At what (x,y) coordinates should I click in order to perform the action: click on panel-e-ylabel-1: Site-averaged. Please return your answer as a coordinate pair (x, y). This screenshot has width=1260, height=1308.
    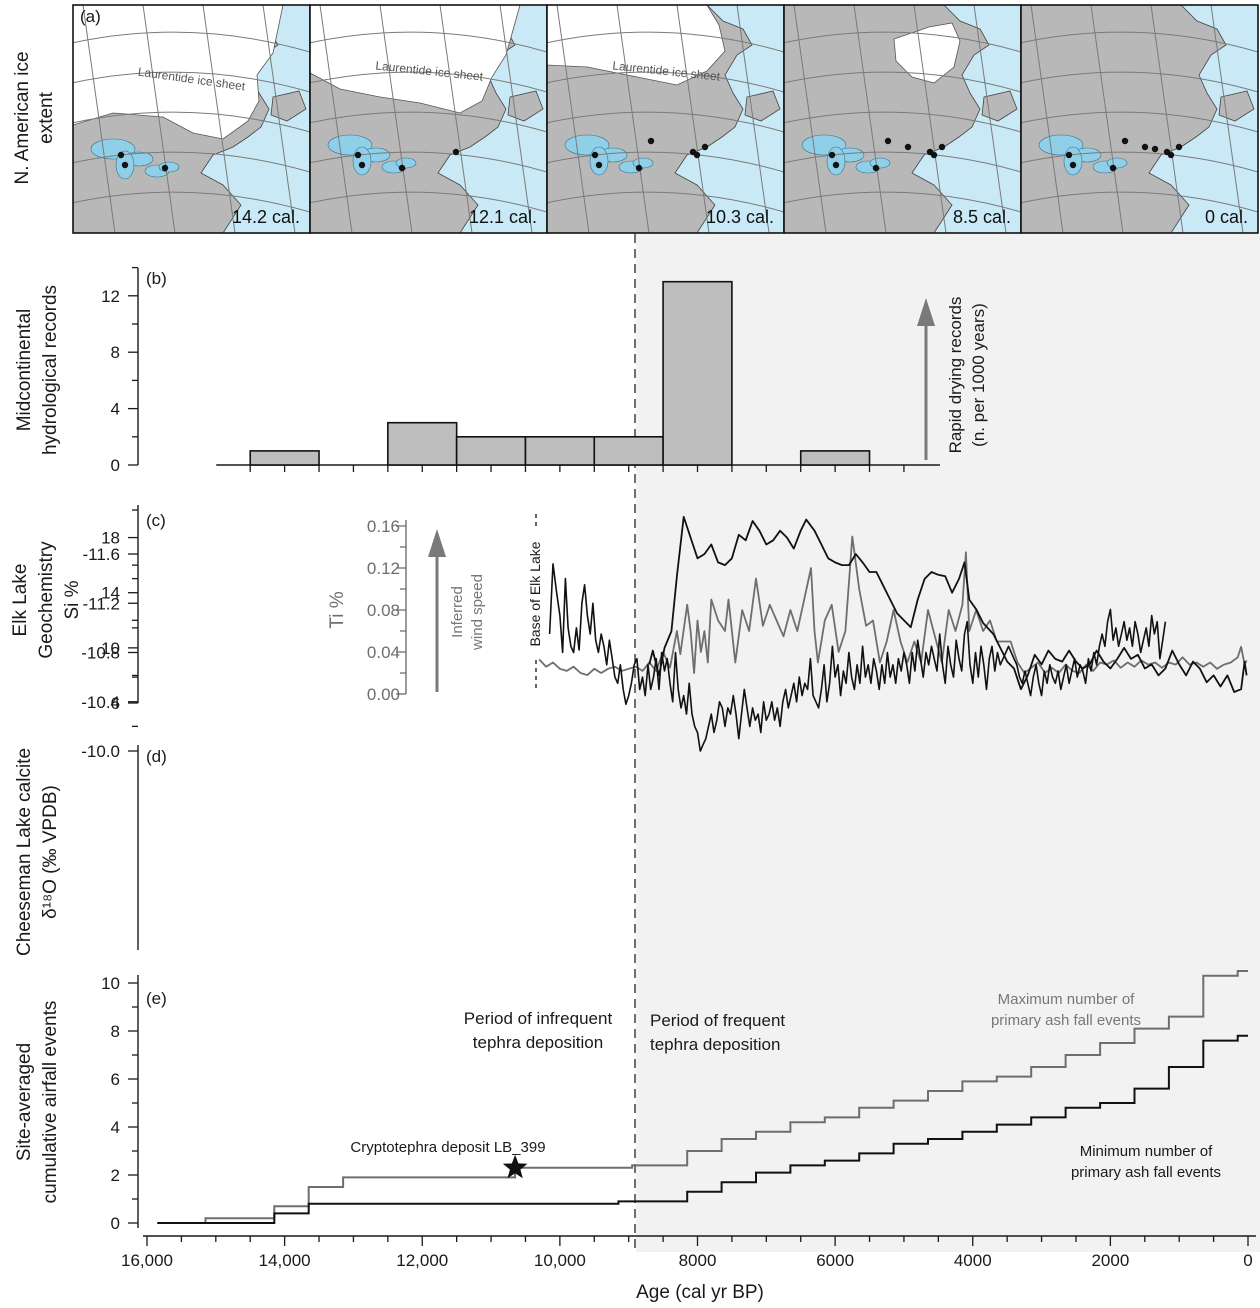
    Looking at the image, I should click on (24, 1102).